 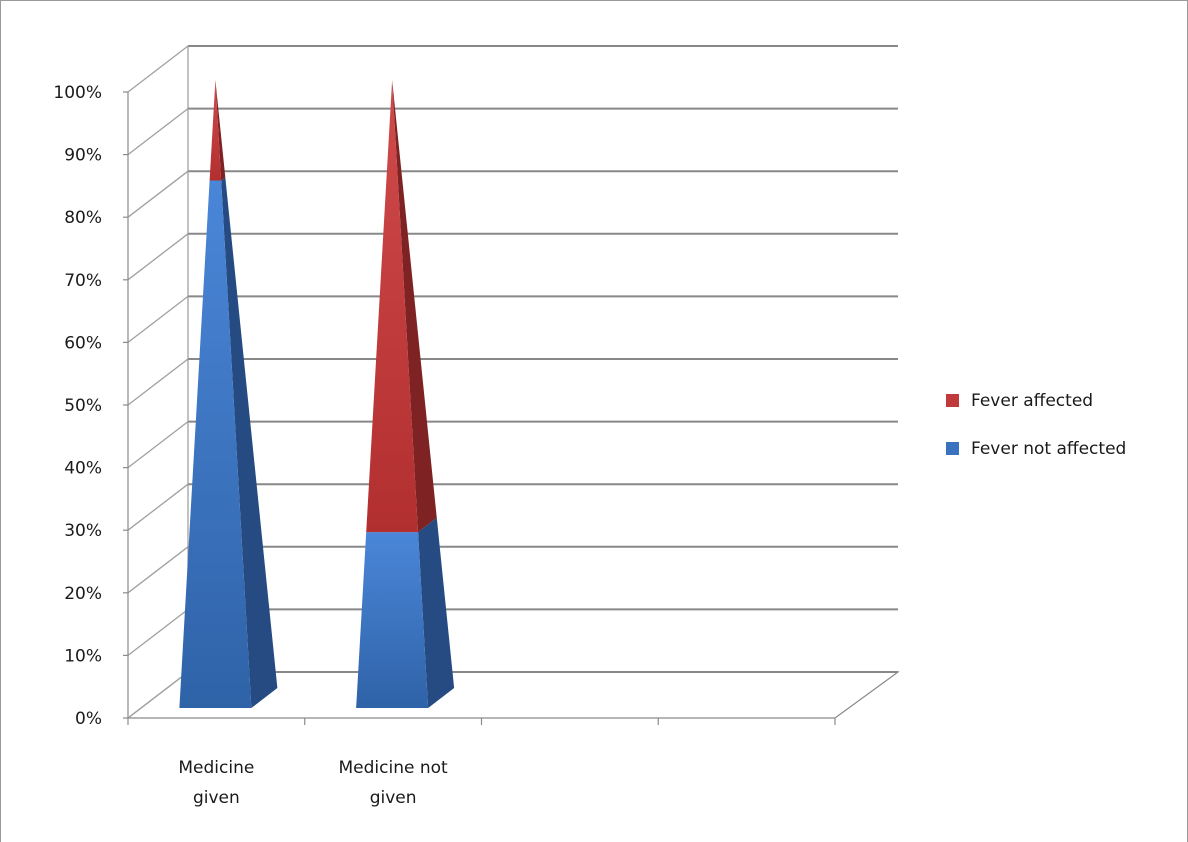 What do you see at coordinates (1048, 449) in the screenshot?
I see `legend-label: Fever not affected` at bounding box center [1048, 449].